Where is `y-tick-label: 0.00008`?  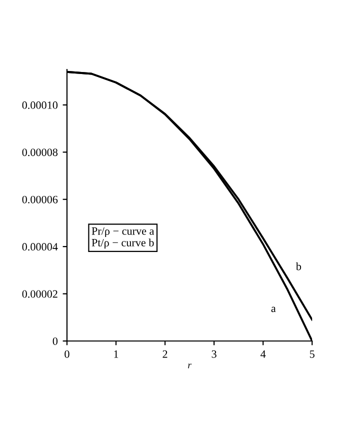 y-tick-label: 0.00008 is located at coordinates (40, 152).